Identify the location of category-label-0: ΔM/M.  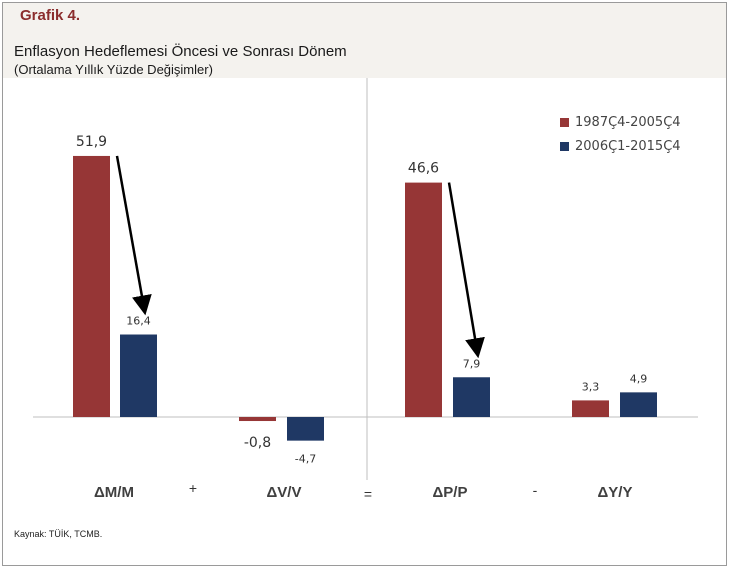
(114, 492).